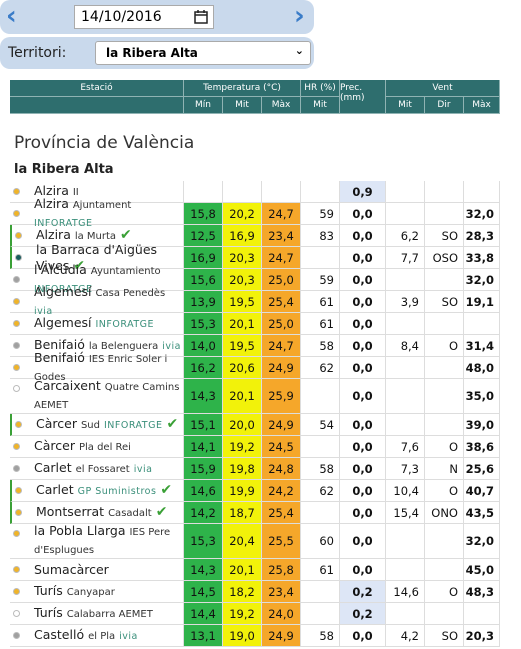  What do you see at coordinates (203, 541) in the screenshot?
I see `value-cell: 15,3` at bounding box center [203, 541].